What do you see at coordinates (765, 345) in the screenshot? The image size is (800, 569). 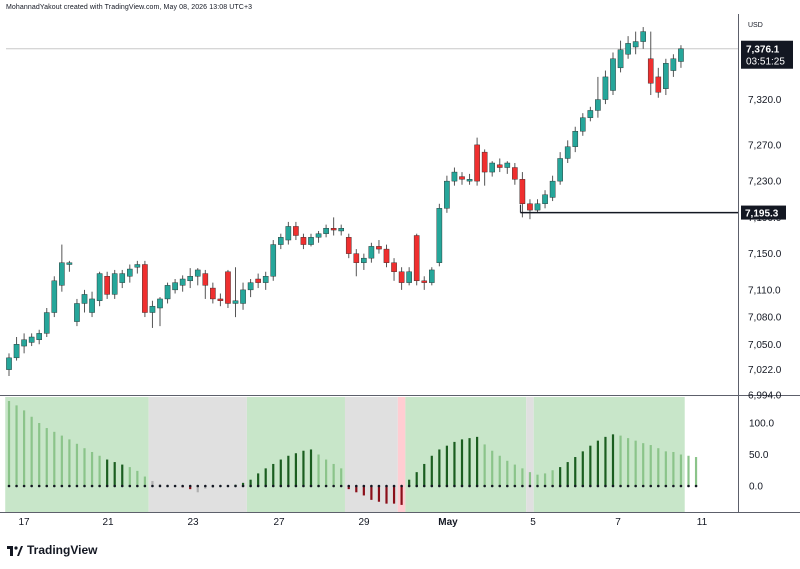 I see `price-tick-label: 7,050.0` at bounding box center [765, 345].